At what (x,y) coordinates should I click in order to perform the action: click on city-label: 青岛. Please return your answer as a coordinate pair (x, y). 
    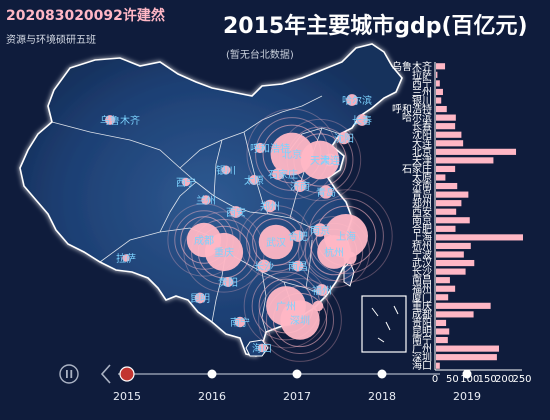
    Looking at the image, I should click on (326, 192).